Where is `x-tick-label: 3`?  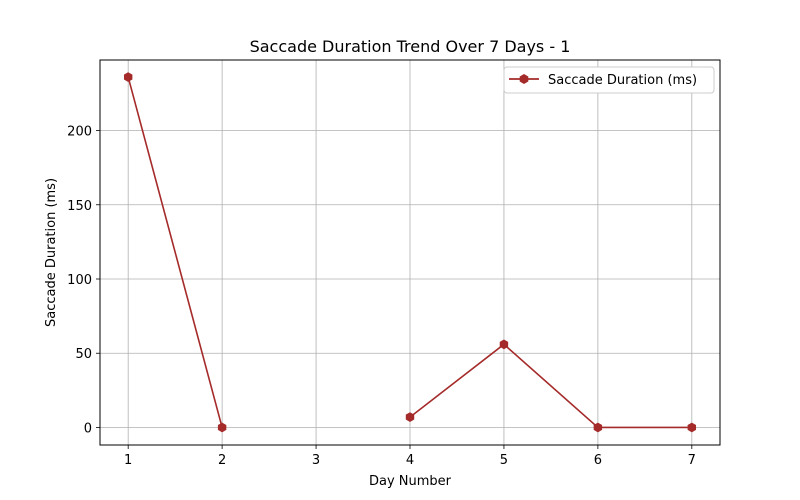
x-tick-label: 3 is located at coordinates (316, 460).